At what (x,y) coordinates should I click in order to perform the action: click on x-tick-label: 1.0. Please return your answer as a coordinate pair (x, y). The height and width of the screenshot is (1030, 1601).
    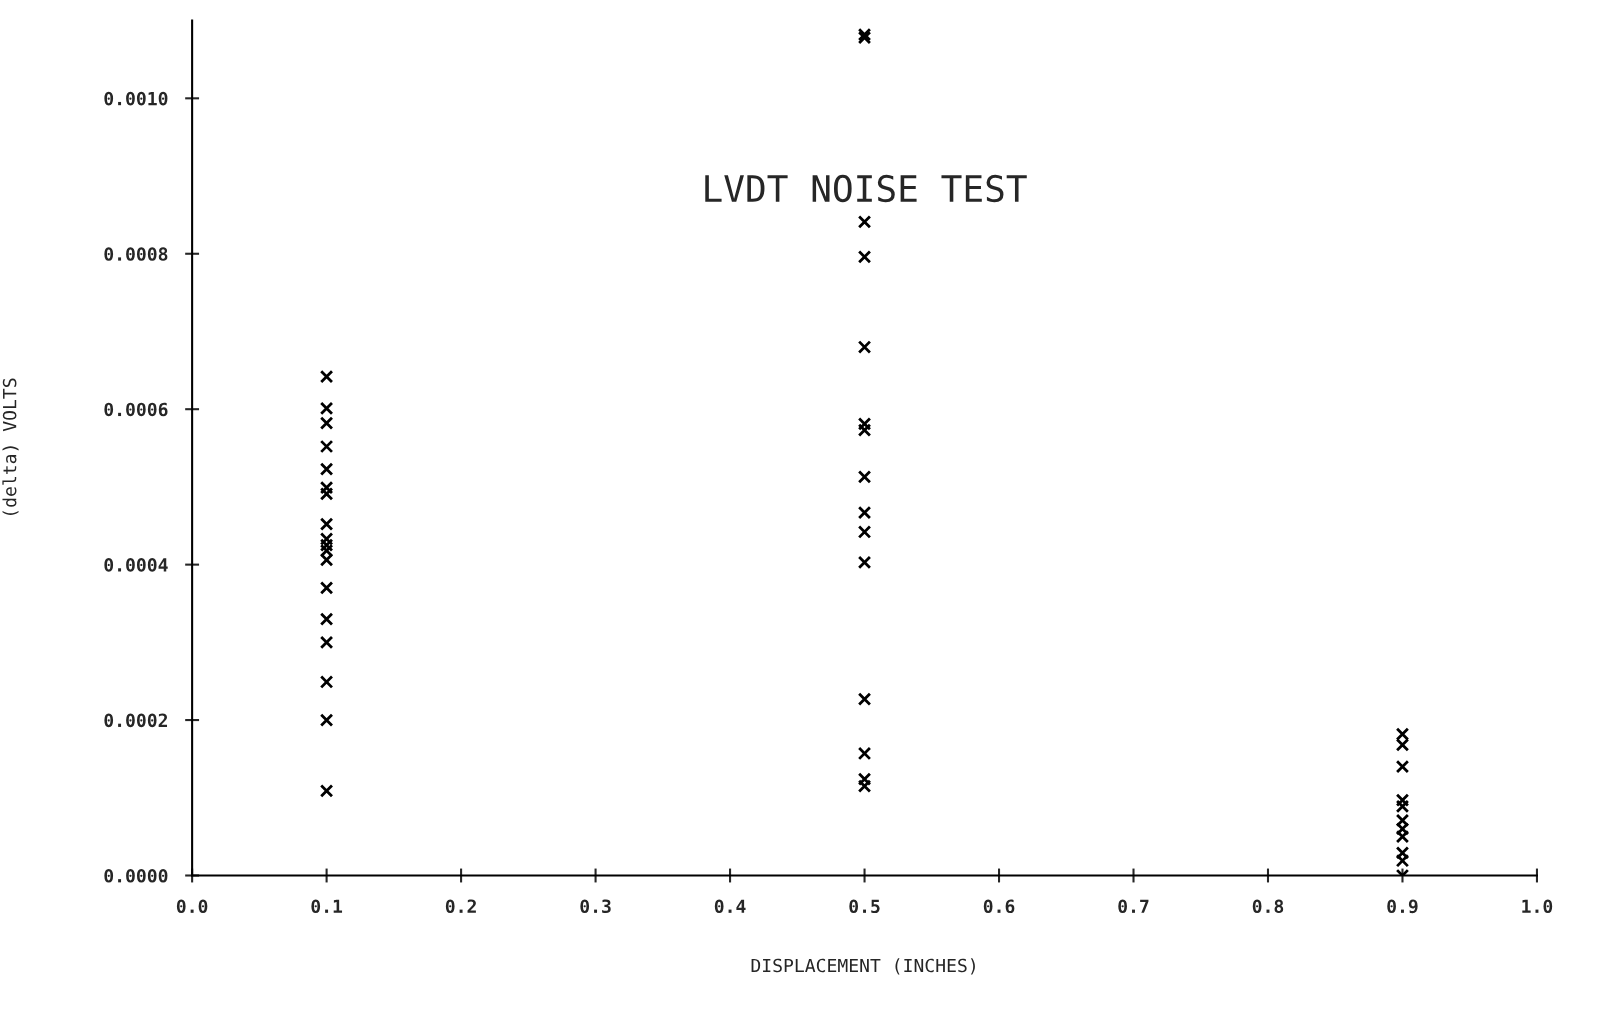
    Looking at the image, I should click on (1537, 906).